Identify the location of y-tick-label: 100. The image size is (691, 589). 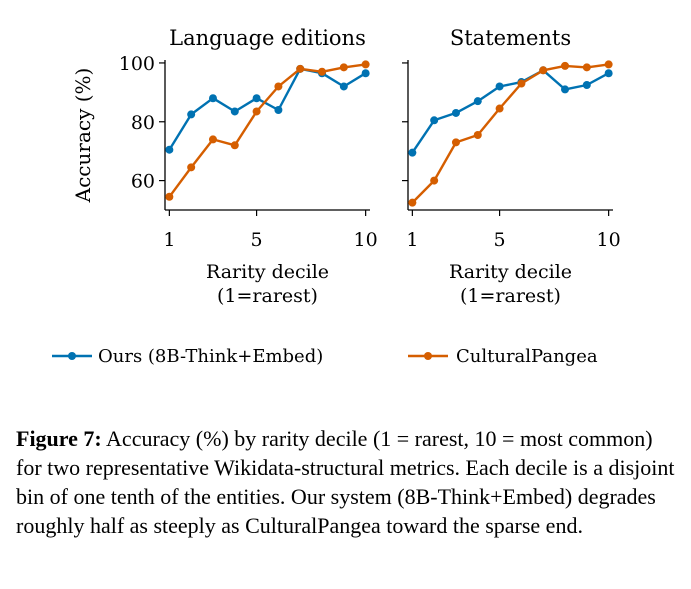
(137, 64).